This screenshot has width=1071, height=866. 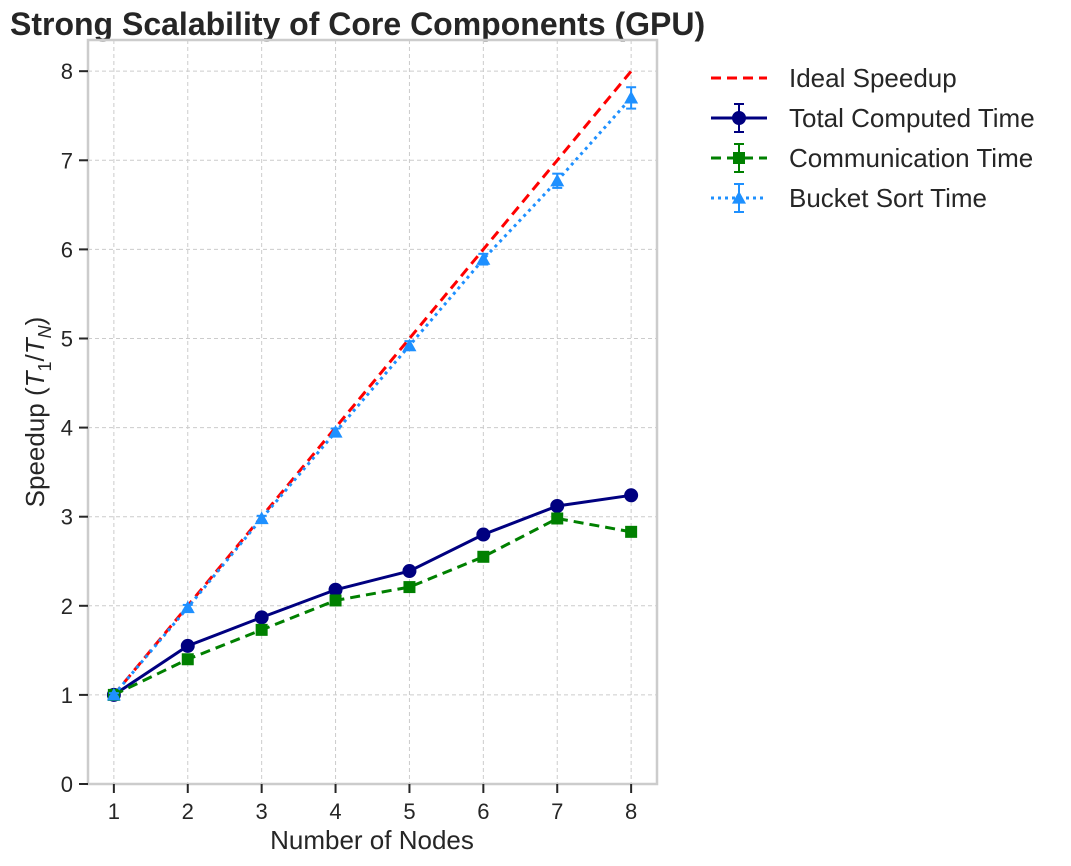 What do you see at coordinates (409, 811) in the screenshot?
I see `x-tick-label: 5` at bounding box center [409, 811].